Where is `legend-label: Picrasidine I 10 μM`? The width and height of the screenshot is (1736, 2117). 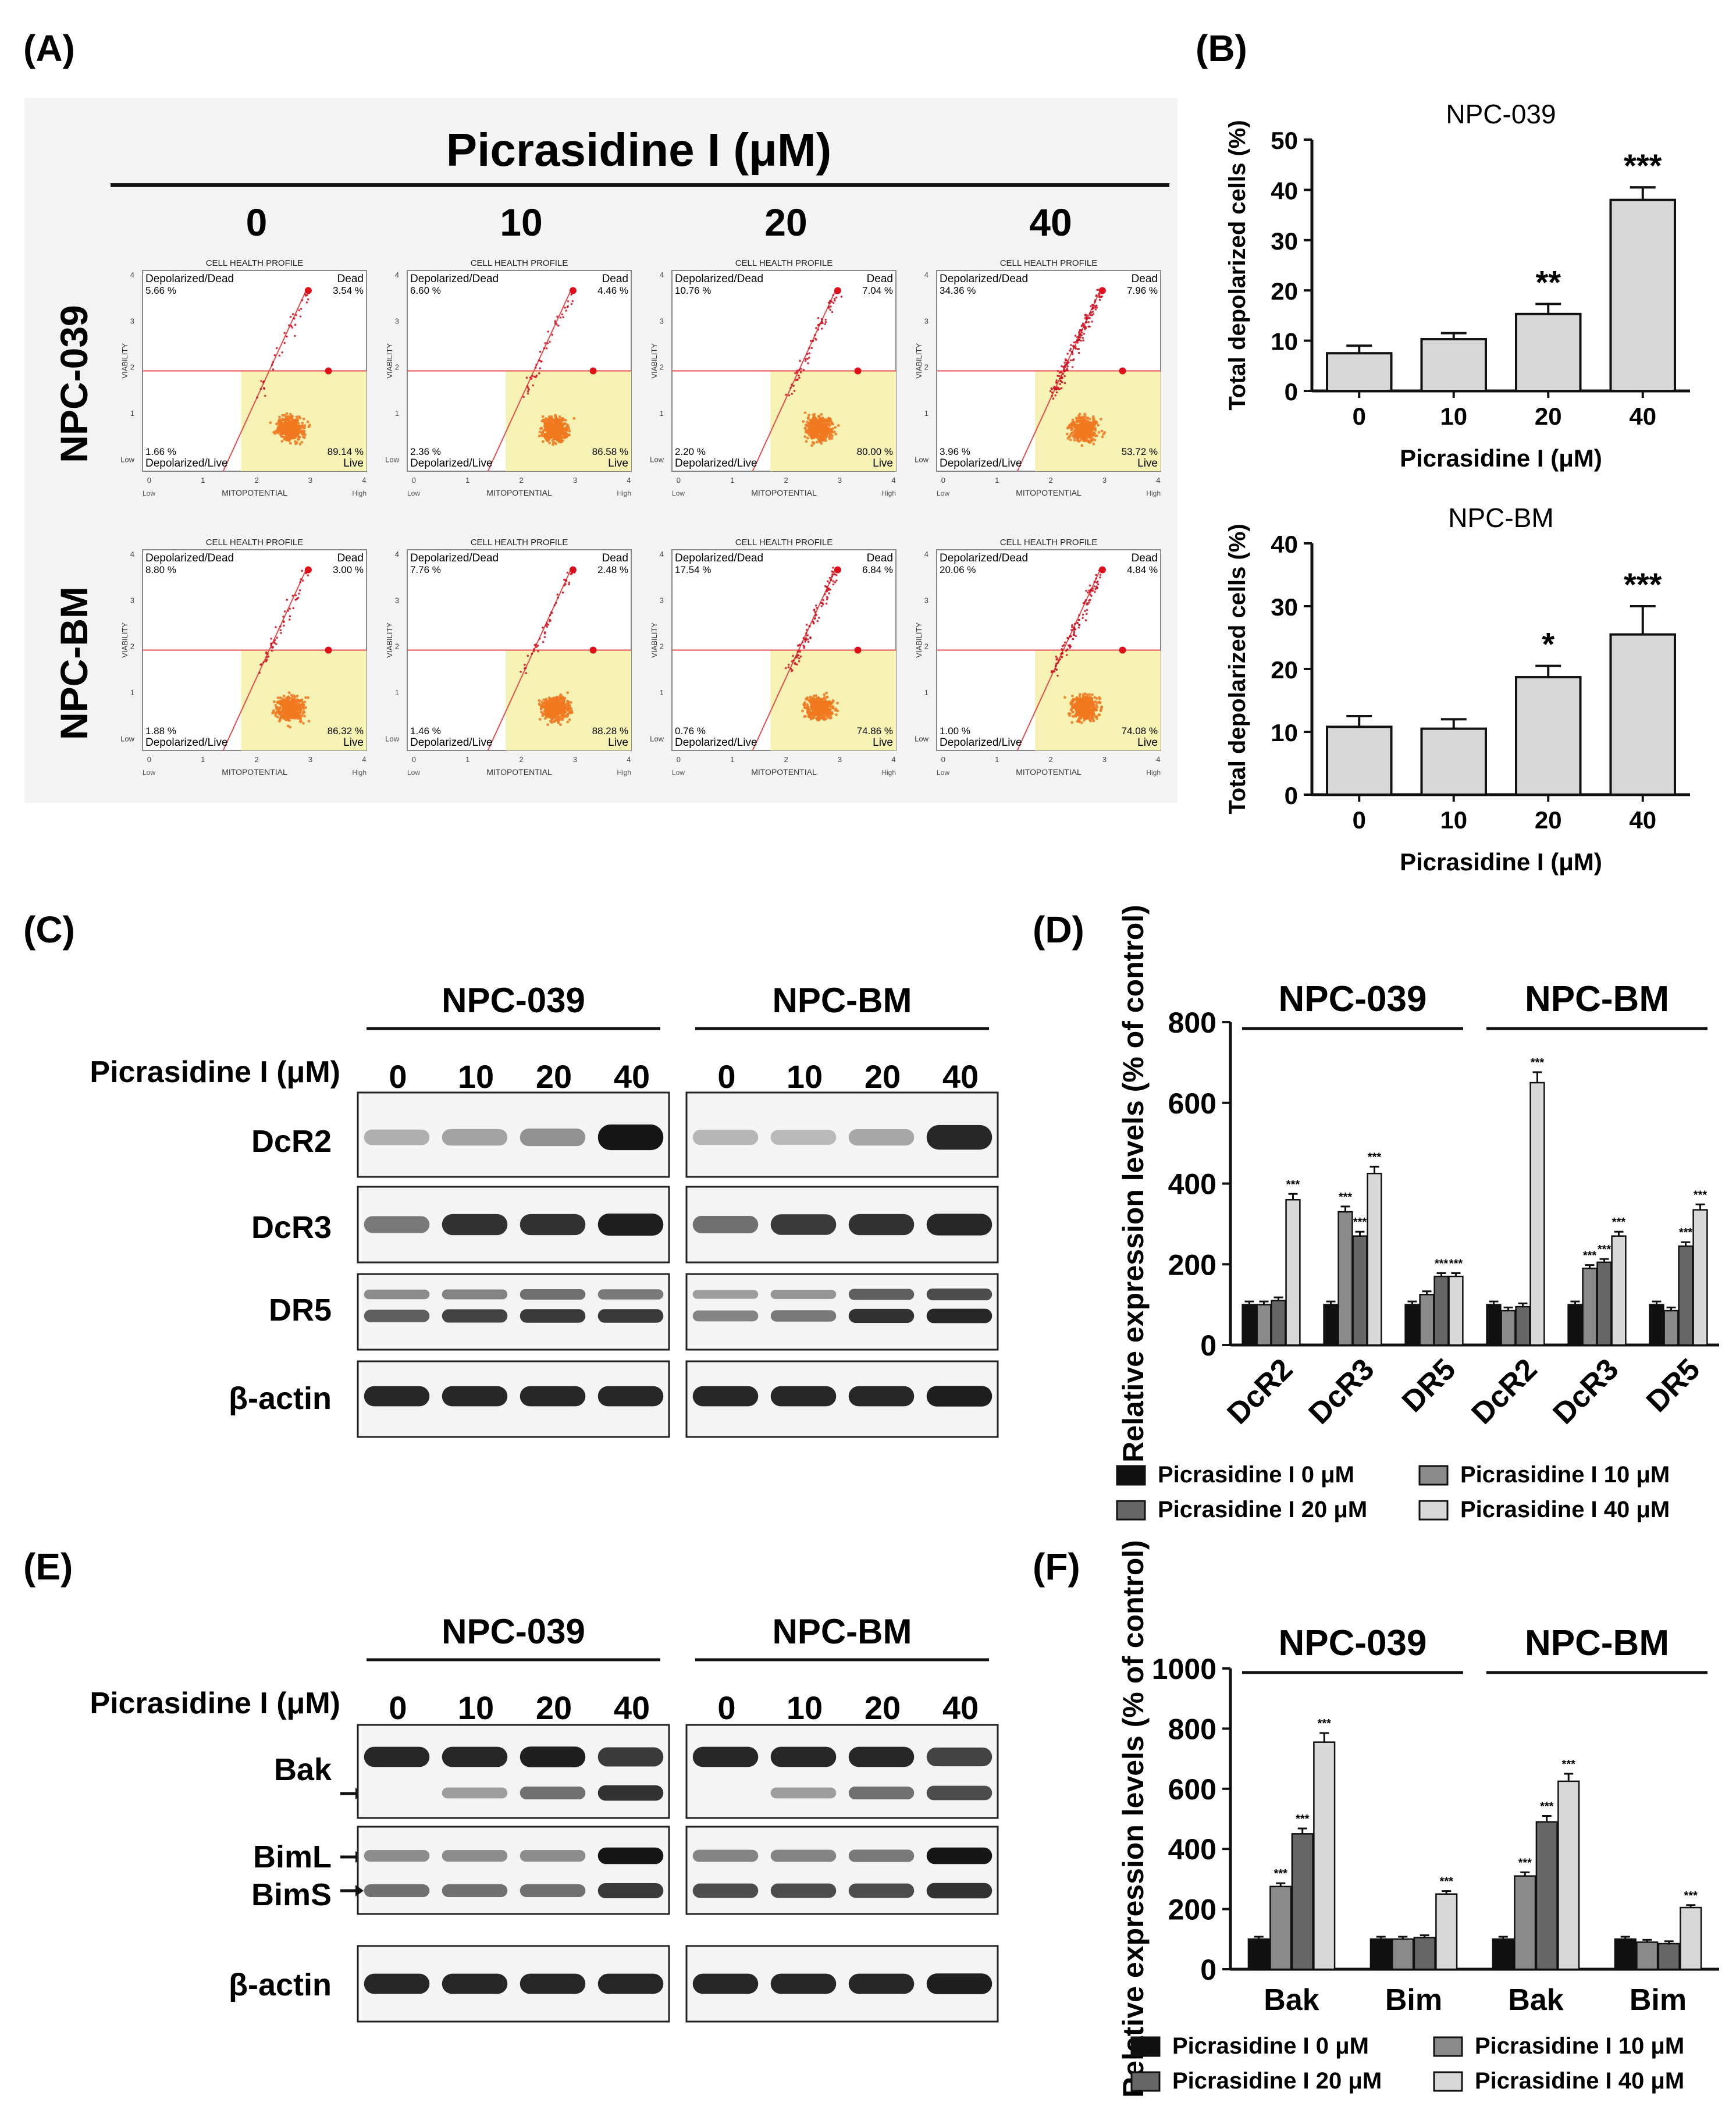 legend-label: Picrasidine I 10 μM is located at coordinates (1565, 1475).